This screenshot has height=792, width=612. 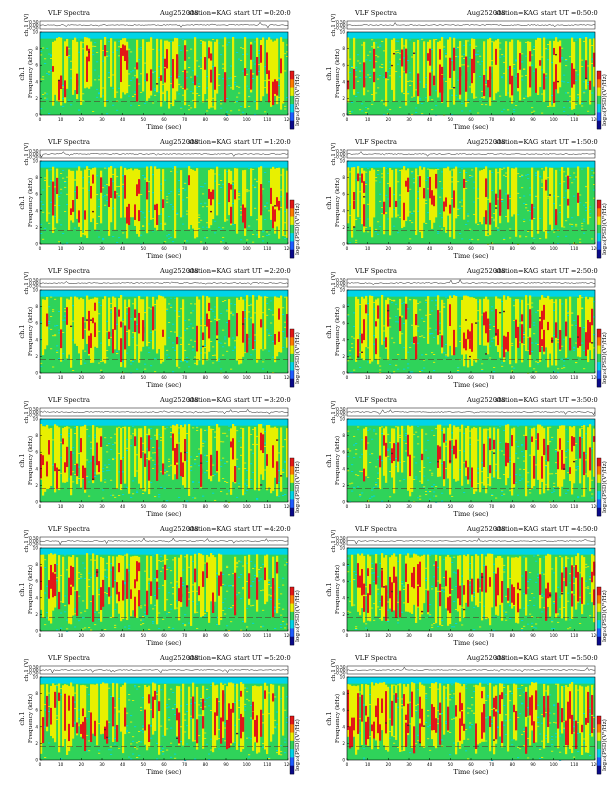 What do you see at coordinates (69, 13) in the screenshot?
I see `panel-title: VLF Spectra` at bounding box center [69, 13].